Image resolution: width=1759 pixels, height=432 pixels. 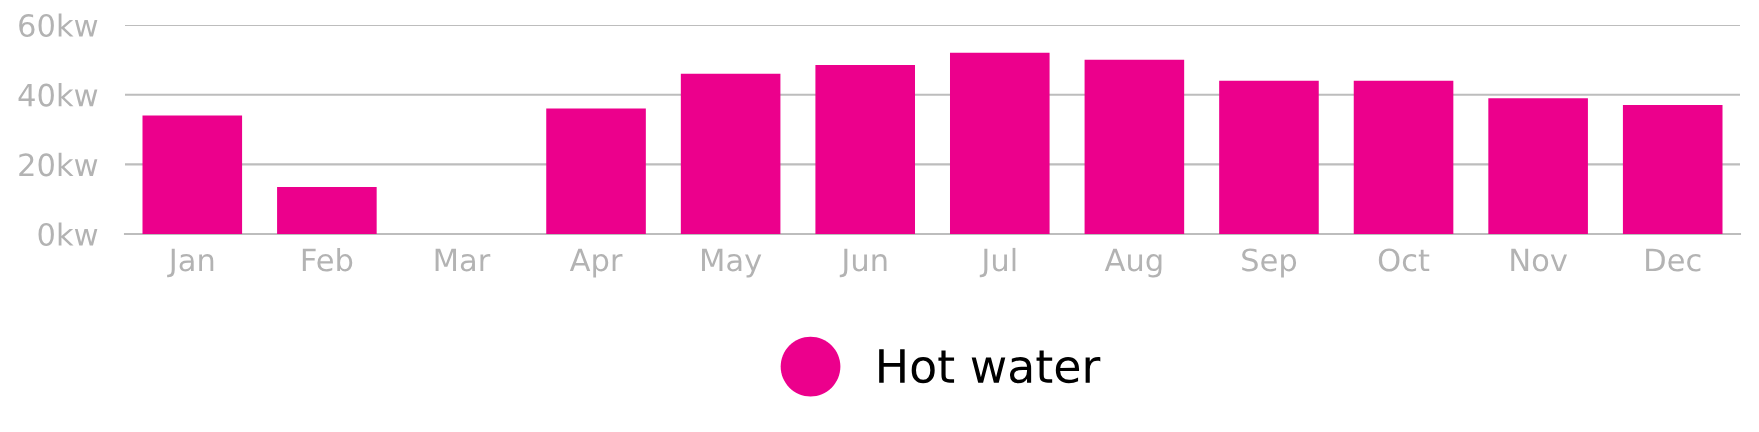 What do you see at coordinates (997, 262) in the screenshot?
I see `x-tick-label: Jul` at bounding box center [997, 262].